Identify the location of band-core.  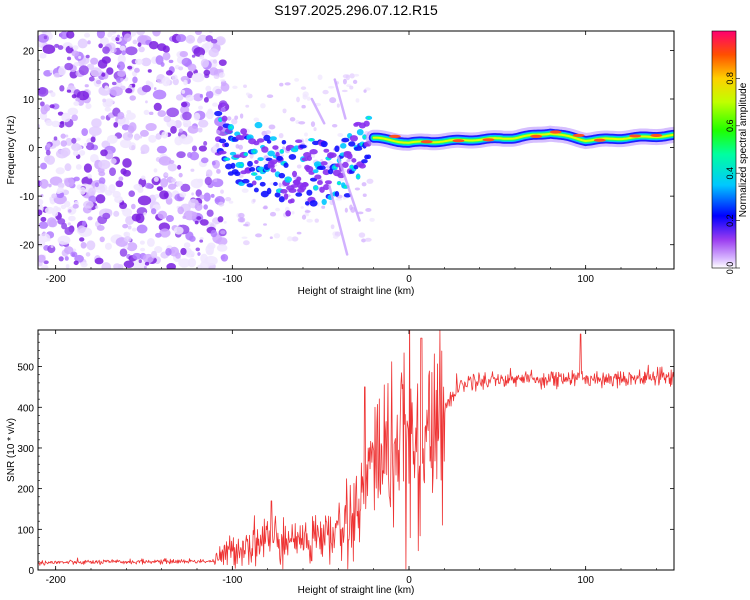
(426, 142).